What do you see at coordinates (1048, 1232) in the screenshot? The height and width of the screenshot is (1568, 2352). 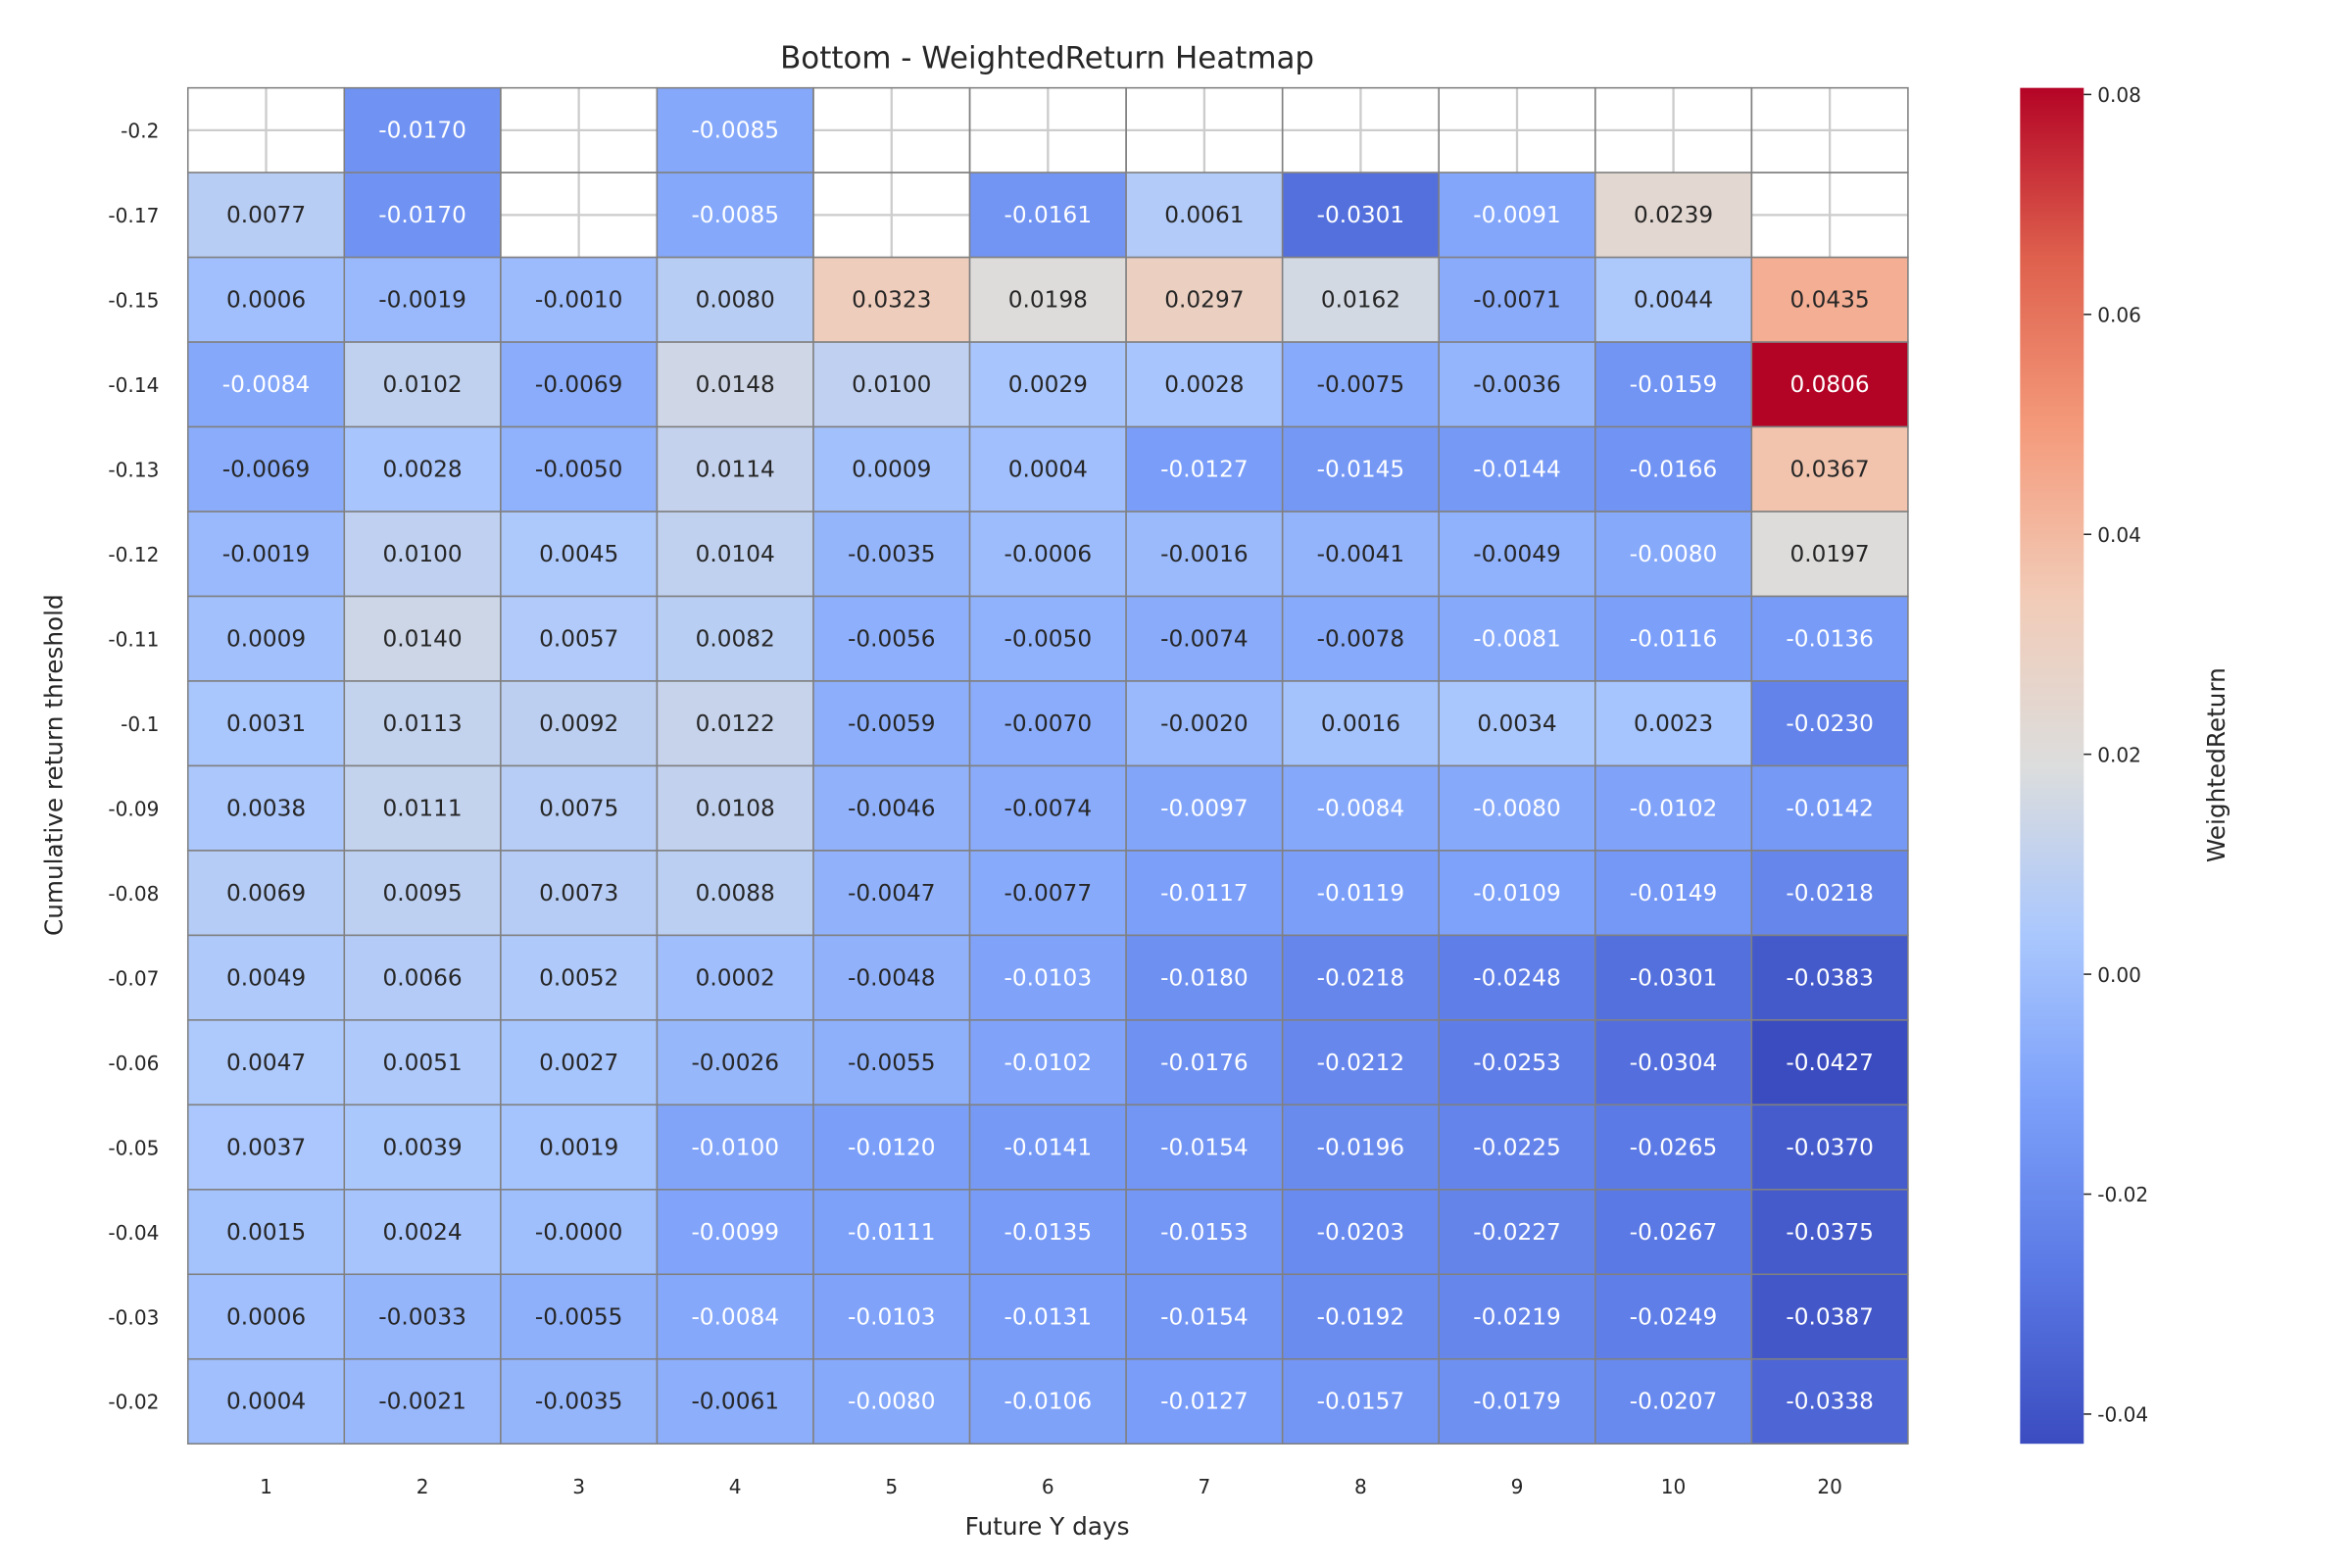 I see `cell-annotation: -0.0135` at bounding box center [1048, 1232].